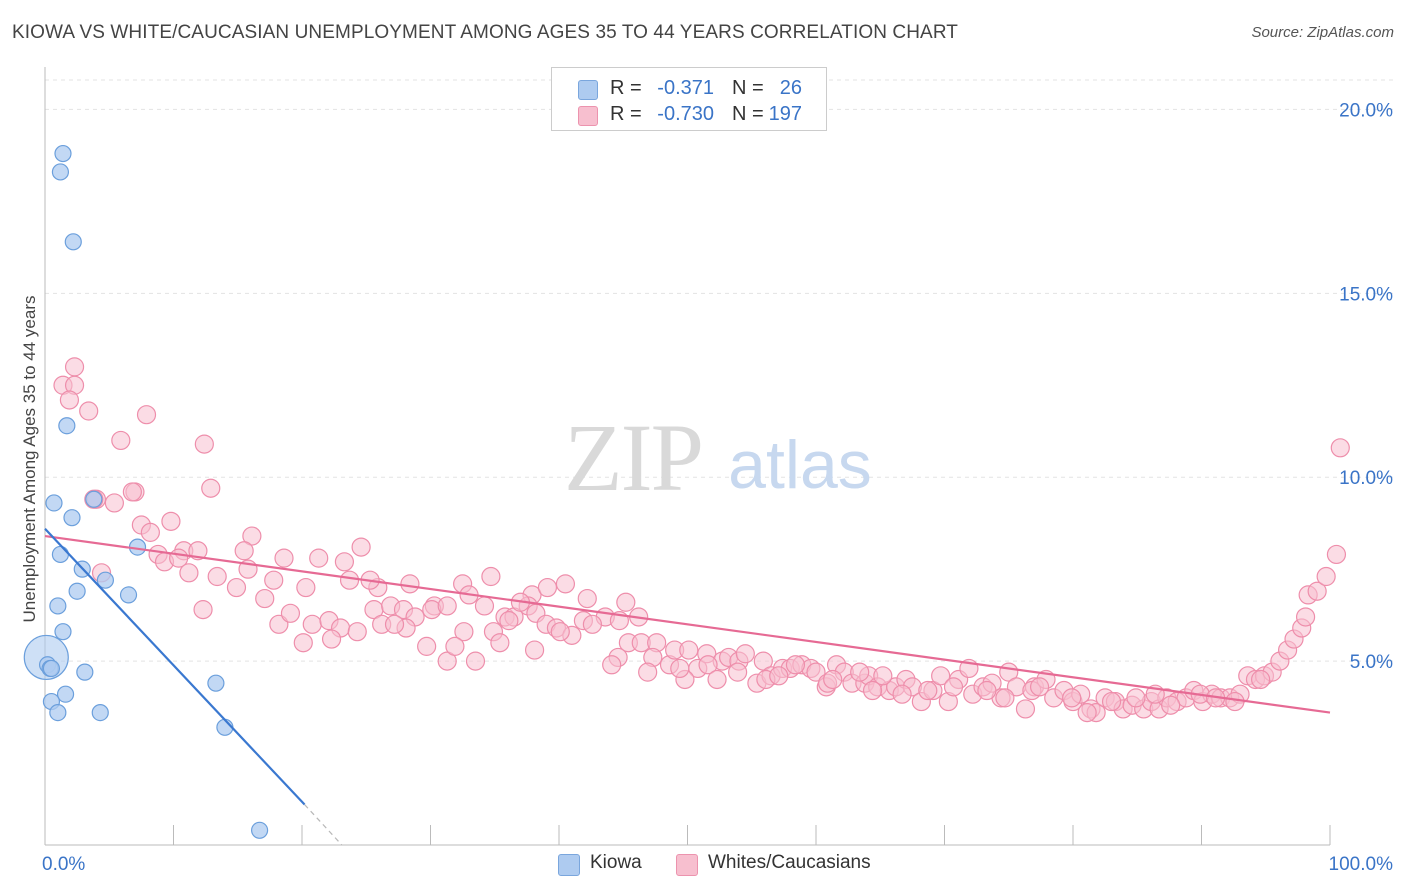 The height and width of the screenshot is (892, 1406). What do you see at coordinates (748, 88) in the screenshot?
I see `legend-n-label: N =` at bounding box center [748, 88].